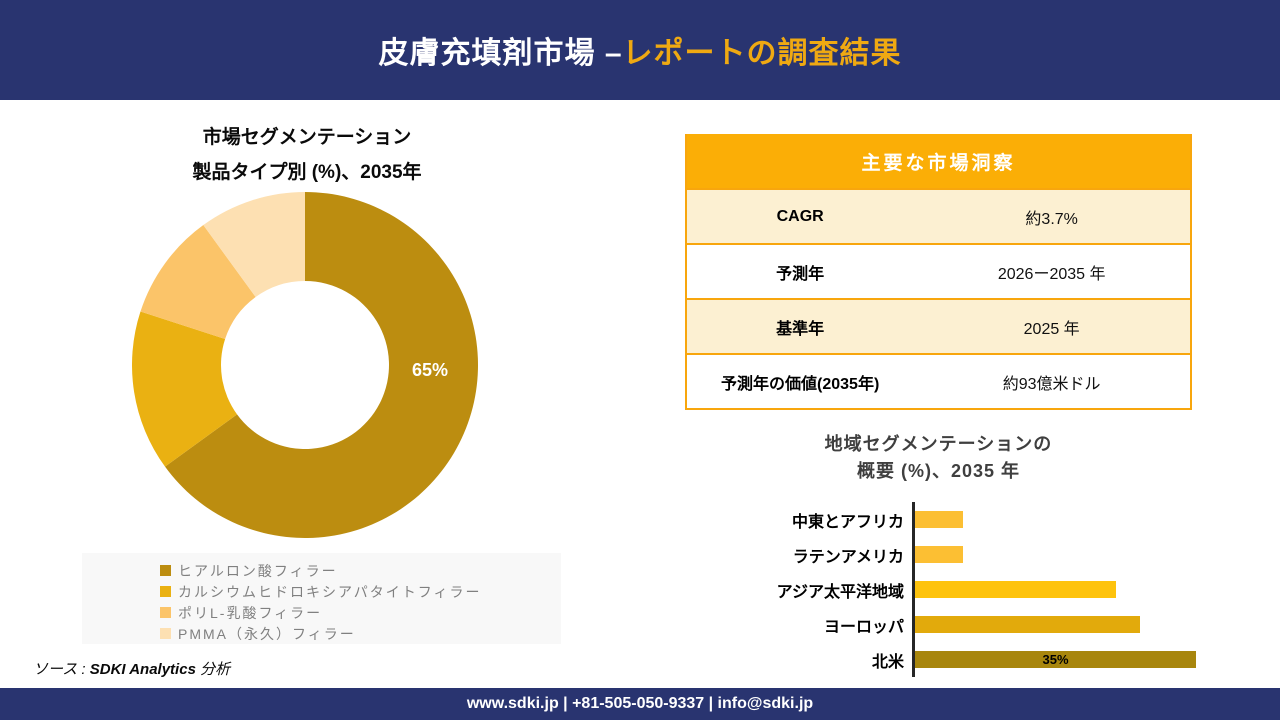 This screenshot has height=720, width=1280. What do you see at coordinates (938, 325) in the screenshot?
I see `insights-table-row: 基準年 2025 年` at bounding box center [938, 325].